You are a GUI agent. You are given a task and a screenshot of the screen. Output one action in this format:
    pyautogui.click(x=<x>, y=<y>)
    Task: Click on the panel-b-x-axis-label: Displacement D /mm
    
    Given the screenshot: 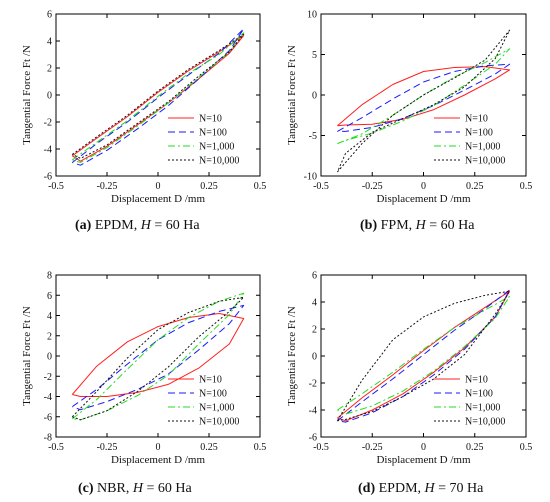 What is the action you would take?
    pyautogui.click(x=423, y=199)
    